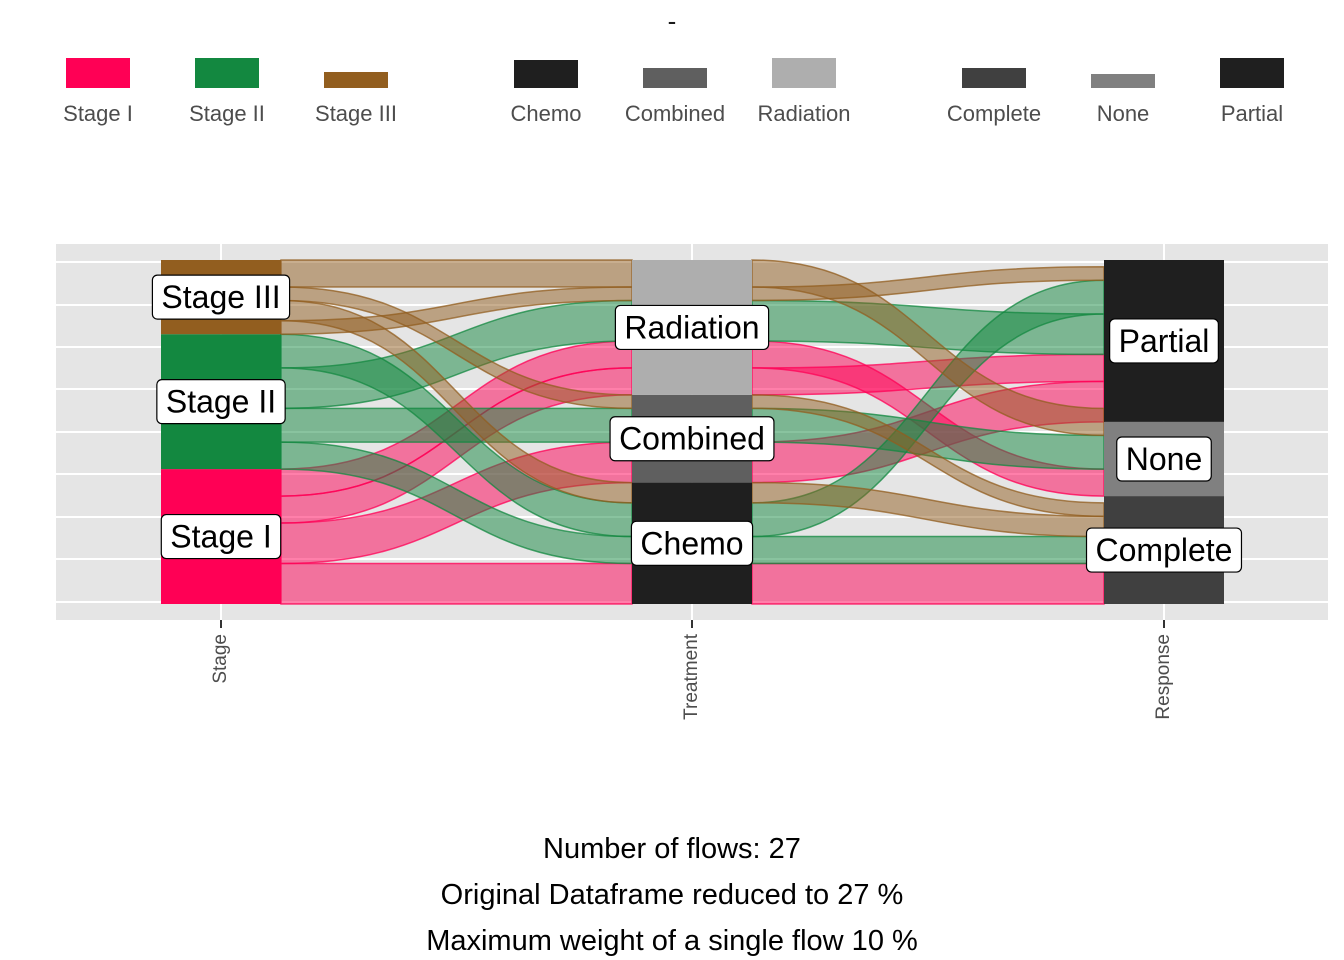  I want to click on node-label-text: Radiation, so click(691, 327).